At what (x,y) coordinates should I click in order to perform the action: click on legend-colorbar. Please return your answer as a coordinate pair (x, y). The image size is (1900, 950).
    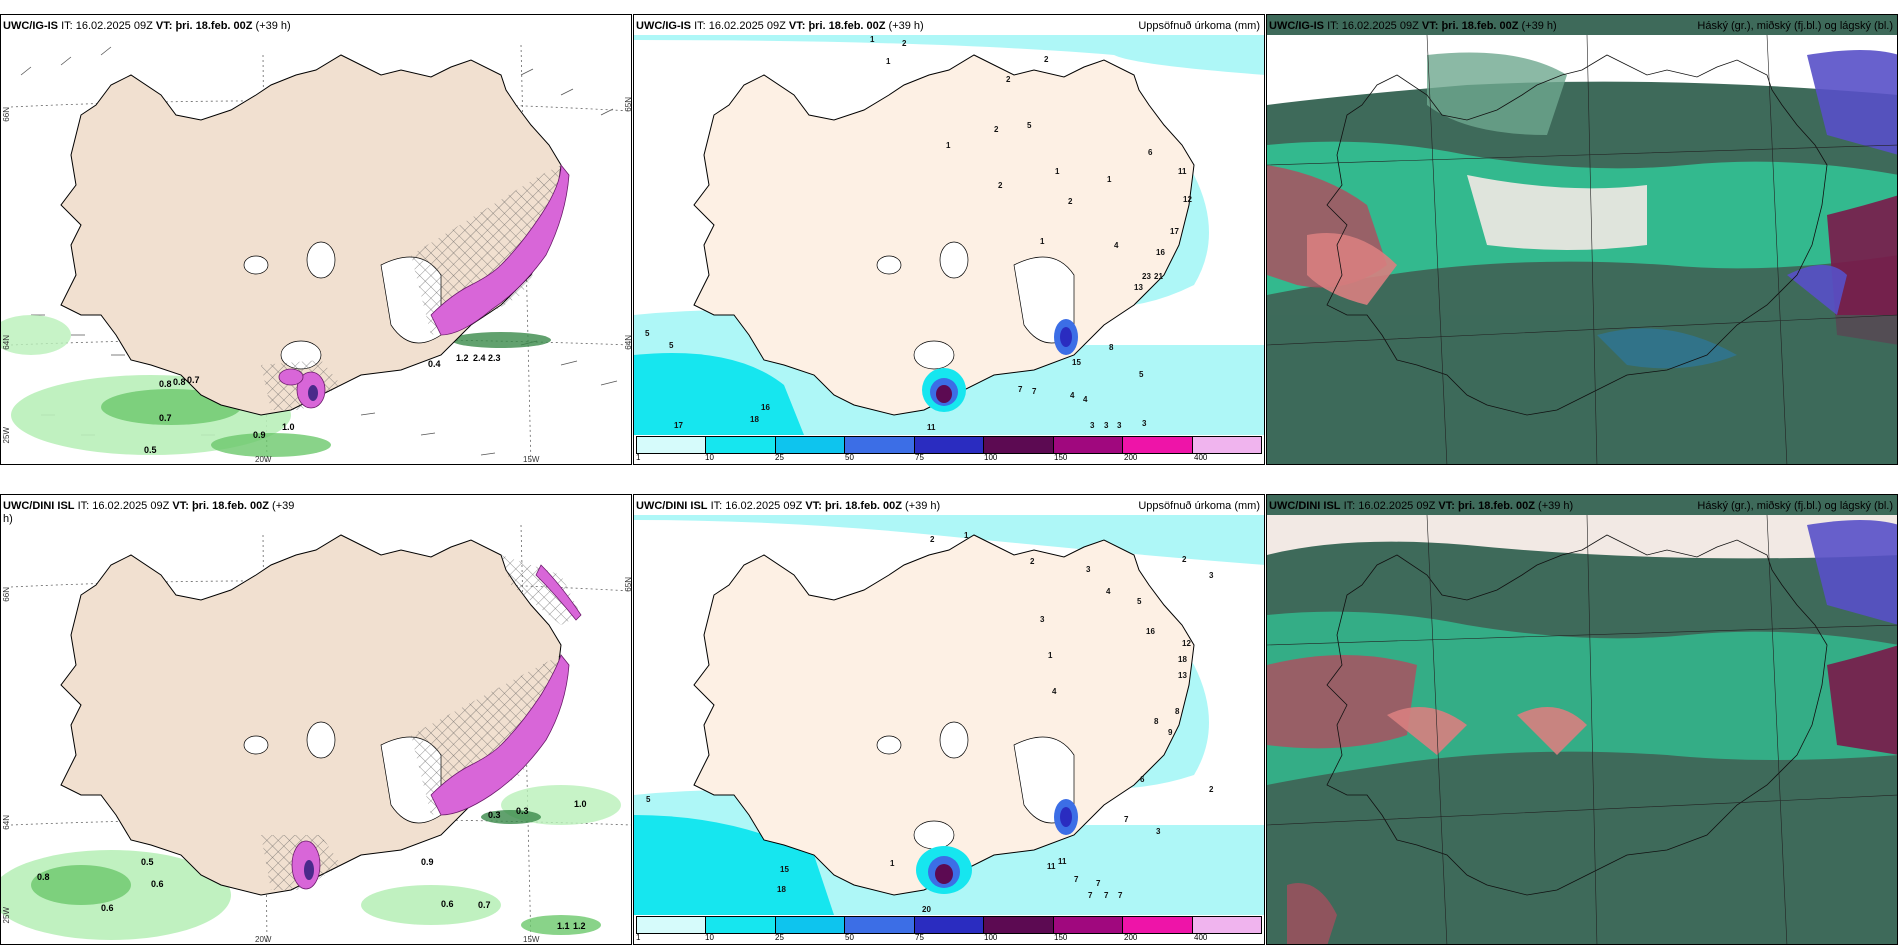
    Looking at the image, I should click on (949, 445).